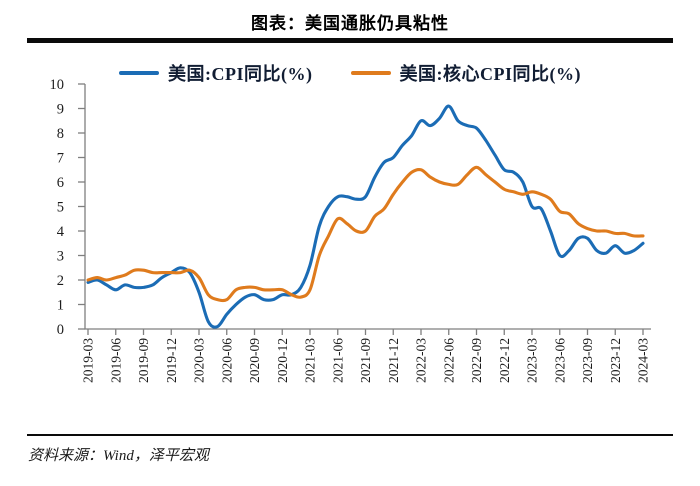 The height and width of the screenshot is (486, 700). What do you see at coordinates (476, 360) in the screenshot?
I see `x-tick-label: 2022-09` at bounding box center [476, 360].